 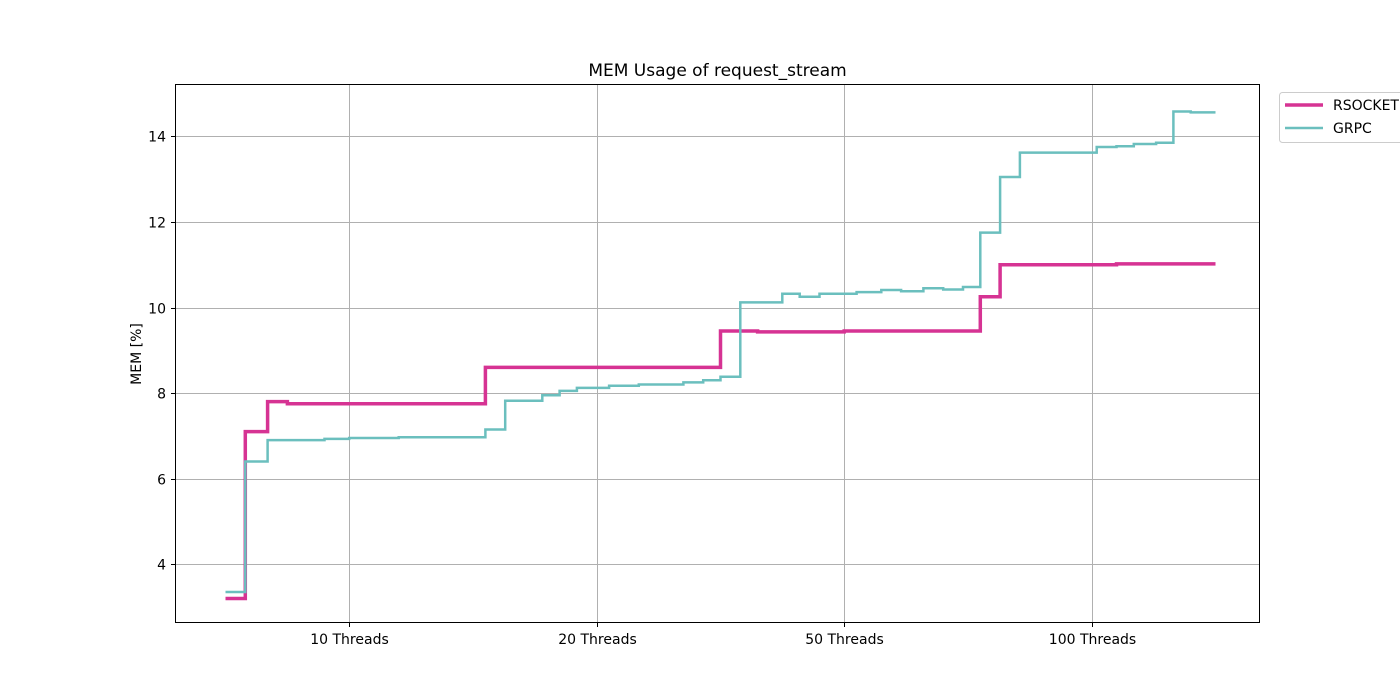 I want to click on x-tick-label: 100 Threads, so click(x=1092, y=640).